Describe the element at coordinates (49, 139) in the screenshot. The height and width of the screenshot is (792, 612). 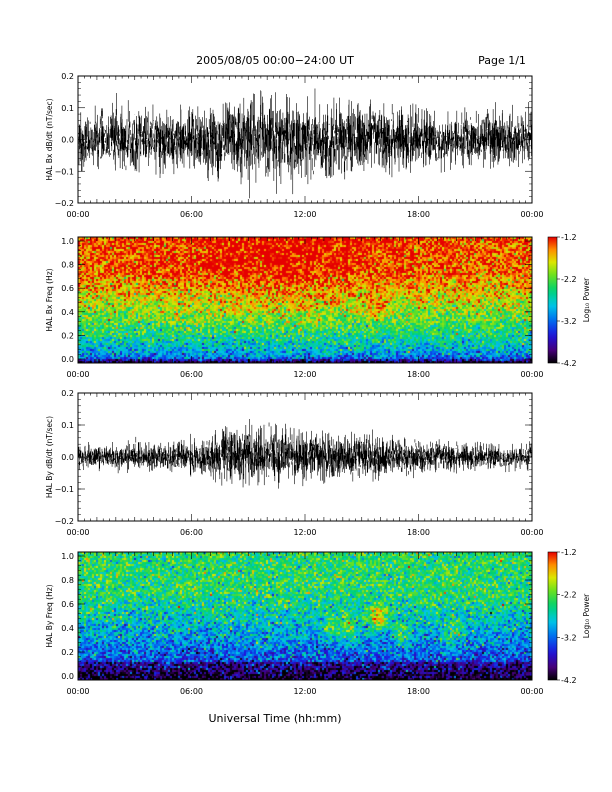
I see `y-axis-label: HAL Bx dB/dt (nT/sec)` at that location.